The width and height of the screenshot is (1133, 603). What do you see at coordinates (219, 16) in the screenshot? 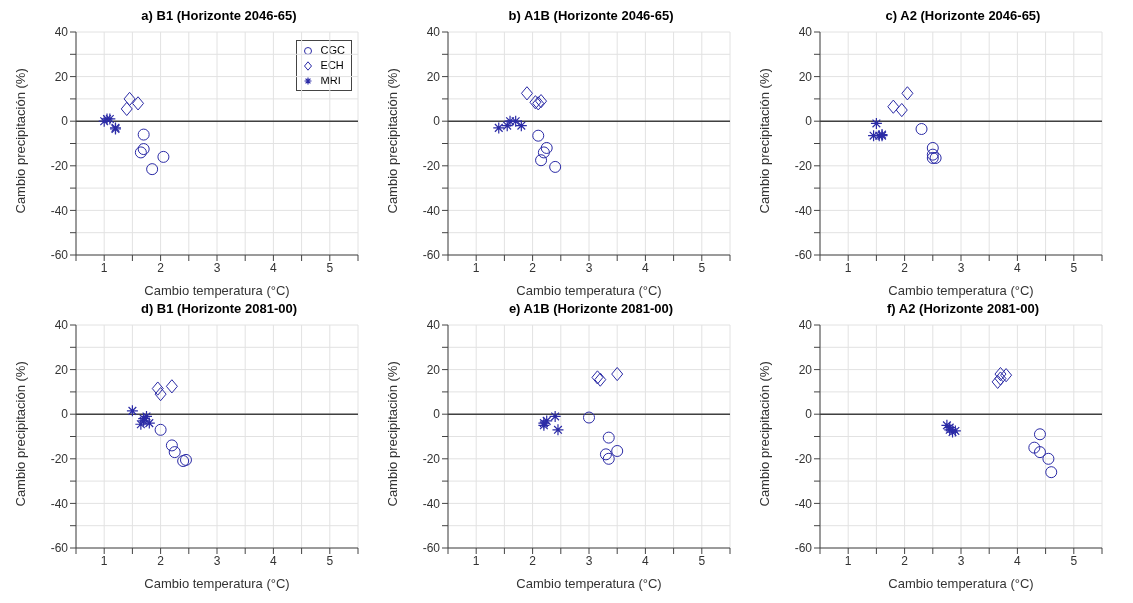
I see `chart-title: a) B1 (Horizonte 2046-65)` at bounding box center [219, 16].